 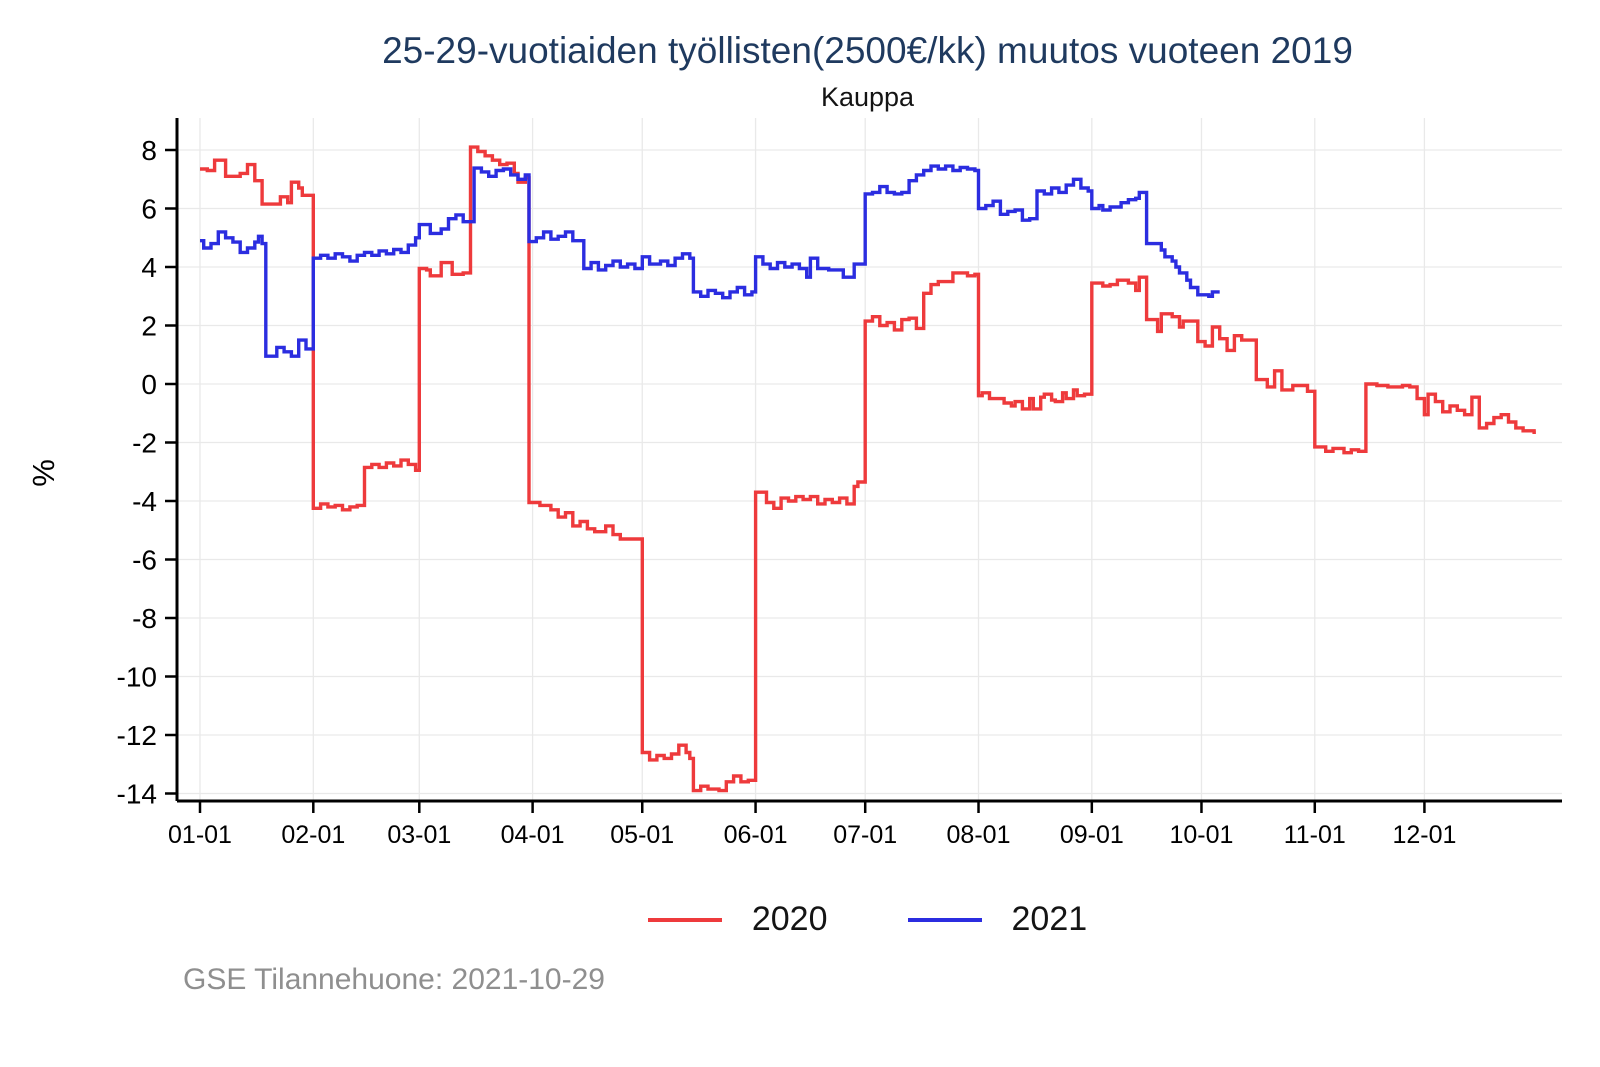 I want to click on legend-item-2021: 2021, so click(x=997, y=919).